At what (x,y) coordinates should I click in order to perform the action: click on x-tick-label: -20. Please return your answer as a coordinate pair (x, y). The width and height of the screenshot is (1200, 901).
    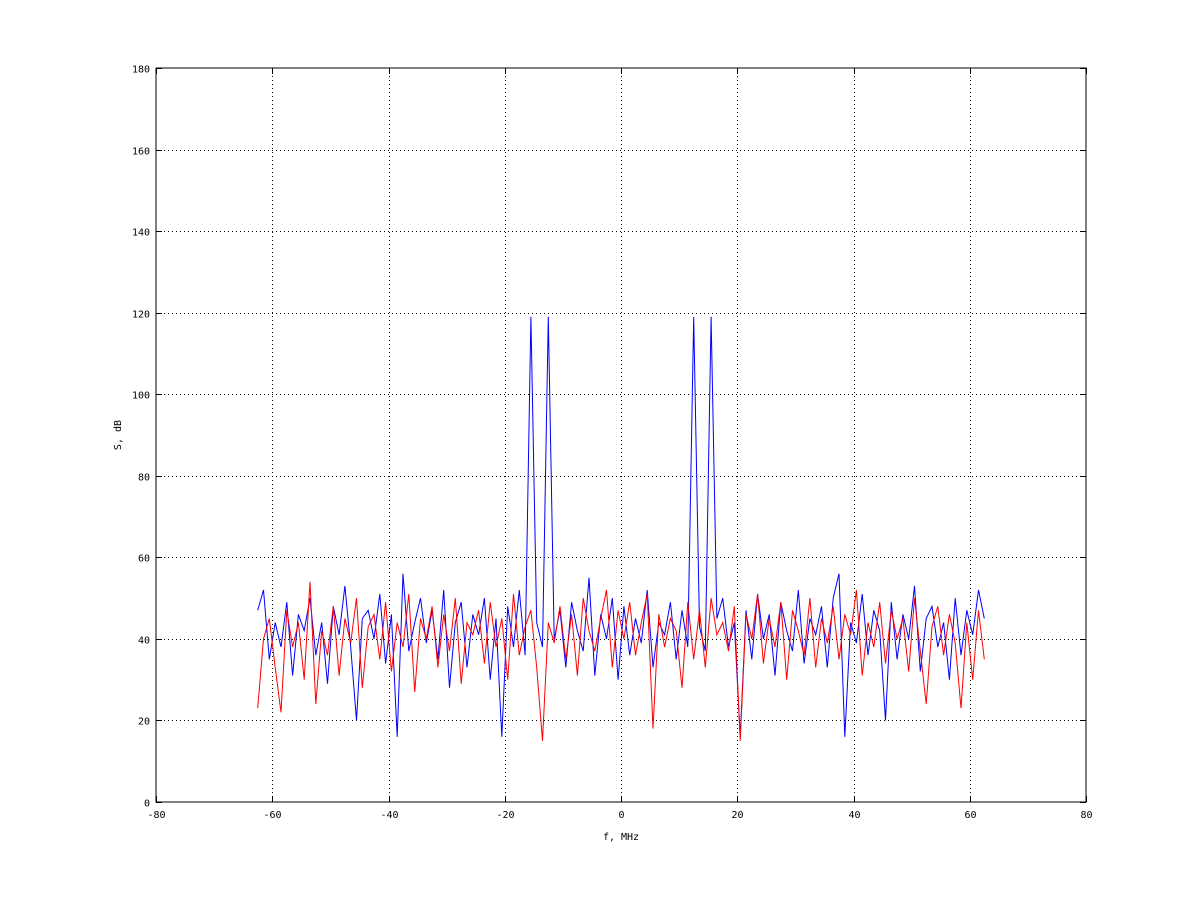
    Looking at the image, I should click on (505, 815).